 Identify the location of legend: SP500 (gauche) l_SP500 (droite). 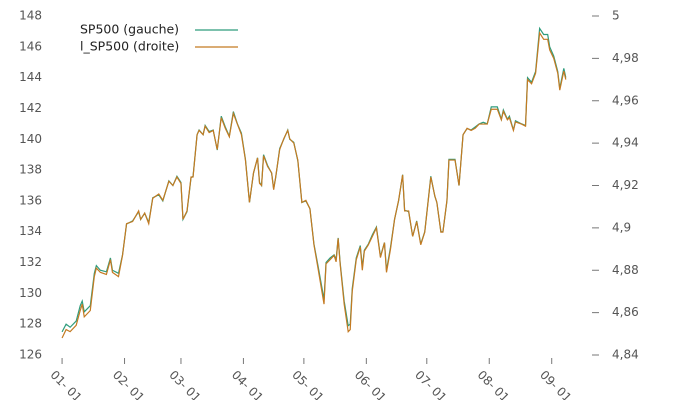
(159, 38).